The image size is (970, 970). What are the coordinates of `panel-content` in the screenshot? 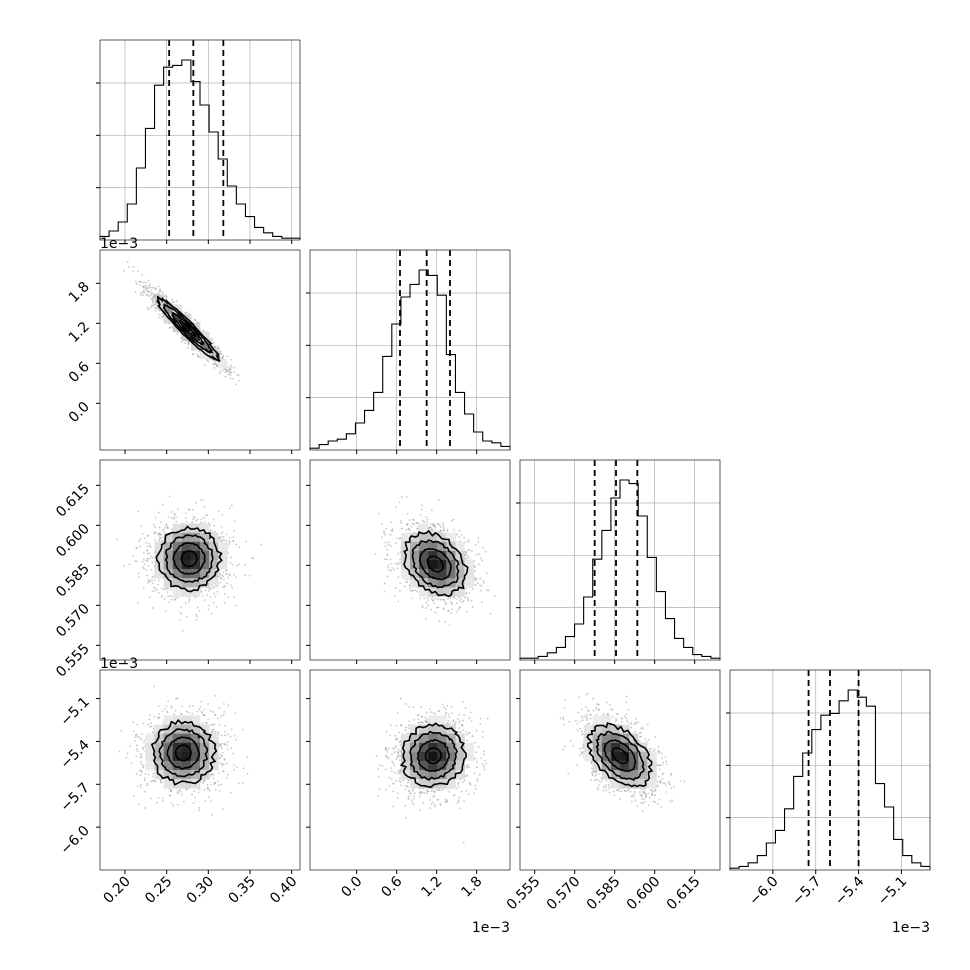 It's located at (181, 323).